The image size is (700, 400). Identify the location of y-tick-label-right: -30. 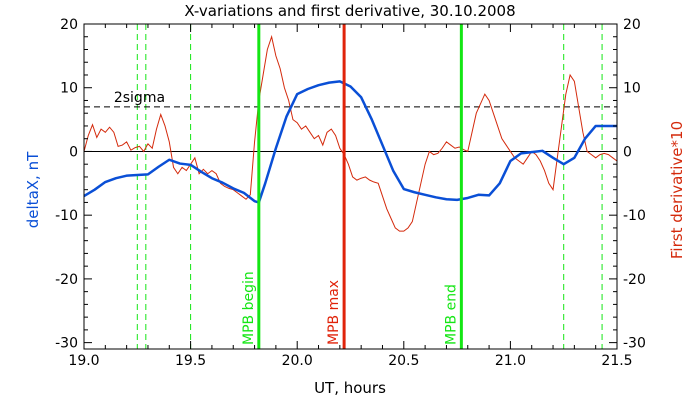
(634, 344).